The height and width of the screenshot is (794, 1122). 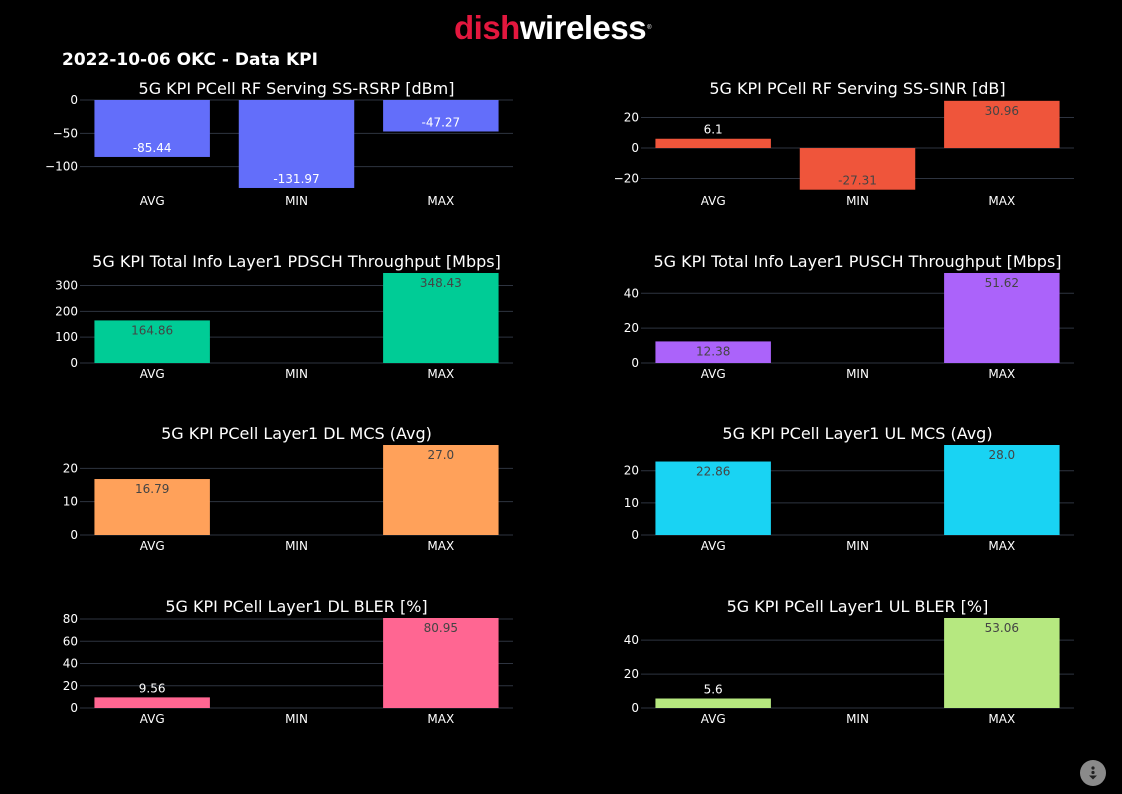 What do you see at coordinates (66, 286) in the screenshot?
I see `y-tick-label: 300` at bounding box center [66, 286].